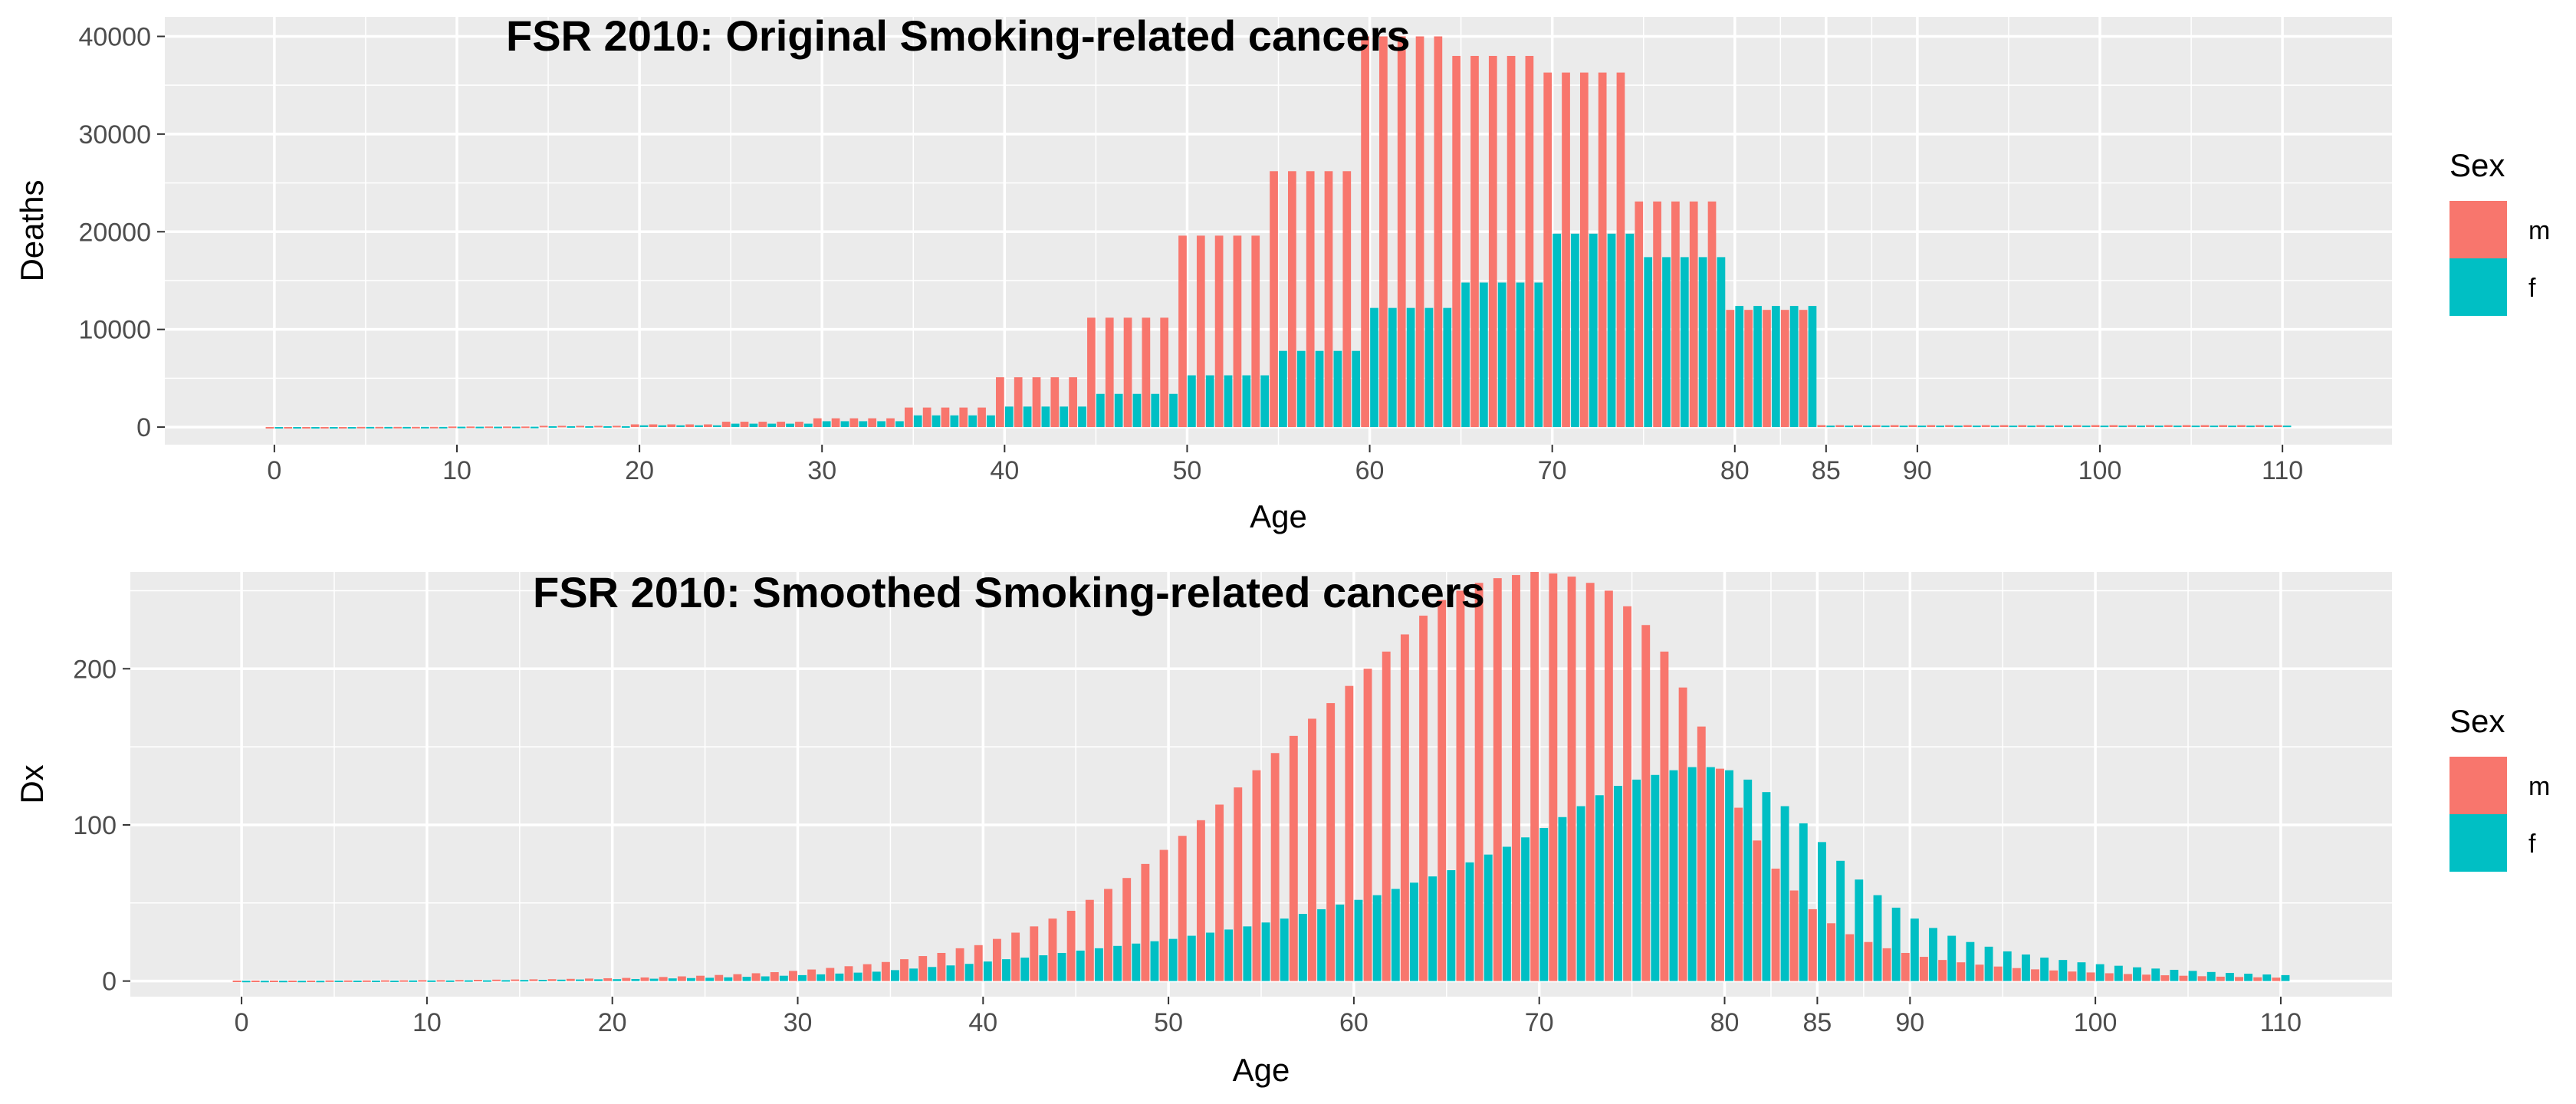  Describe the element at coordinates (1370, 470) in the screenshot. I see `x-tick-label: 60` at that location.